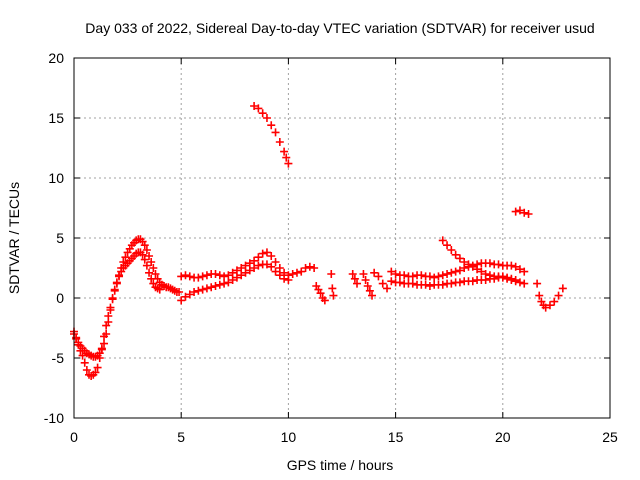 This screenshot has width=640, height=480. What do you see at coordinates (340, 465) in the screenshot?
I see `x-axis-label: GPS time / hours` at bounding box center [340, 465].